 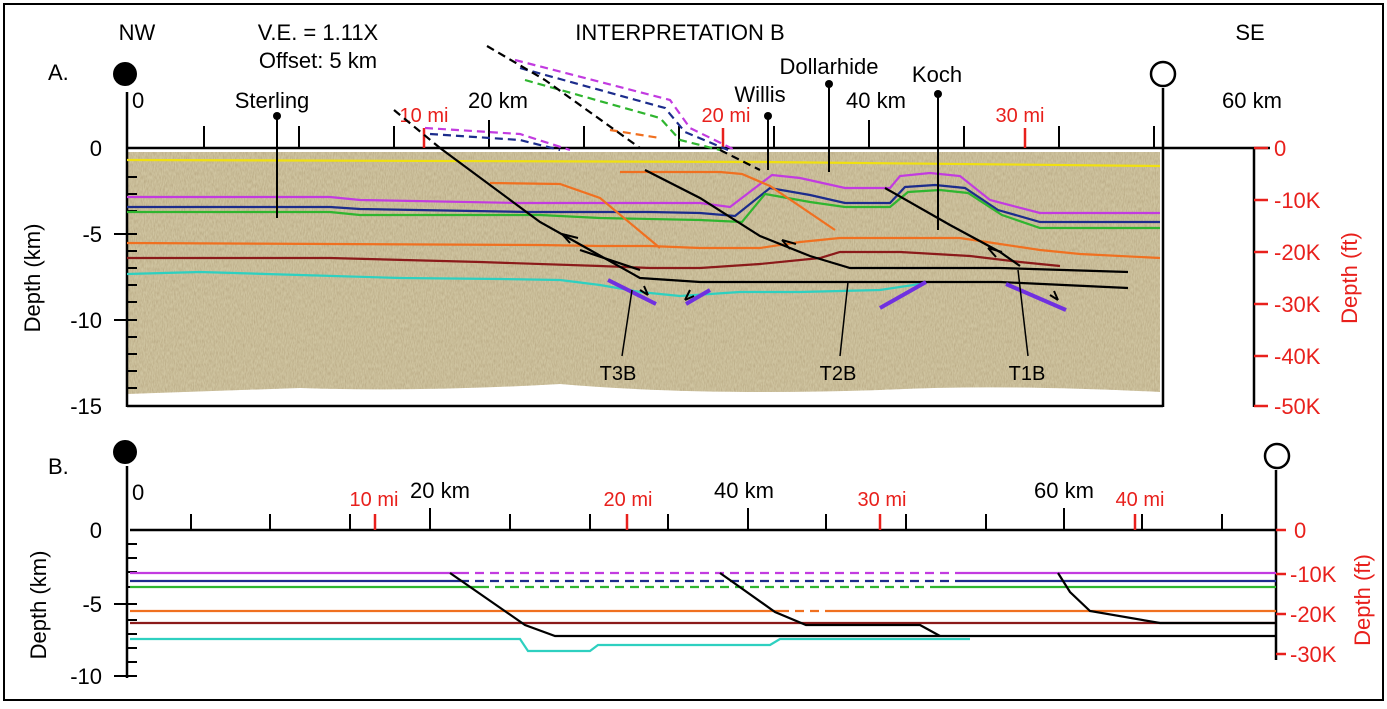 I want to click on panel-b-mi-label-30: 30 mi, so click(x=882, y=500).